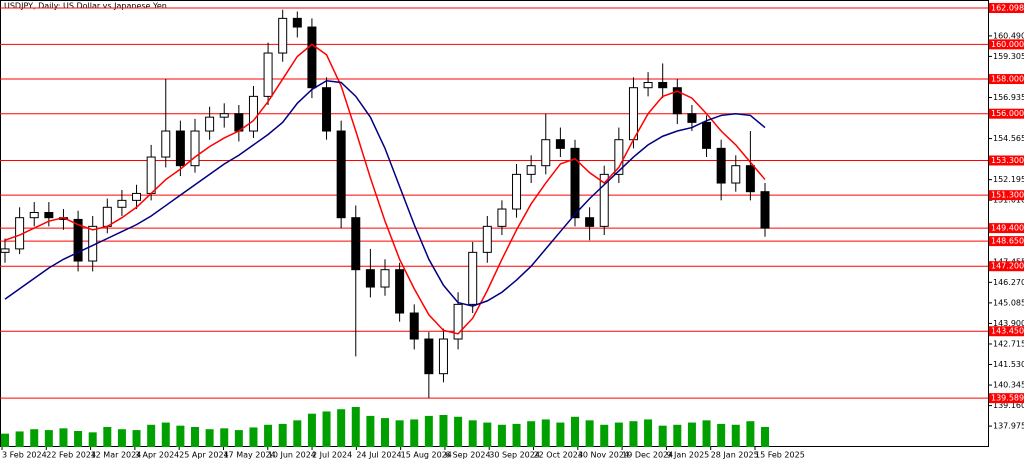 This screenshot has height=461, width=1024. Describe the element at coordinates (1007, 44) in the screenshot. I see `level-label: 160.000` at that location.